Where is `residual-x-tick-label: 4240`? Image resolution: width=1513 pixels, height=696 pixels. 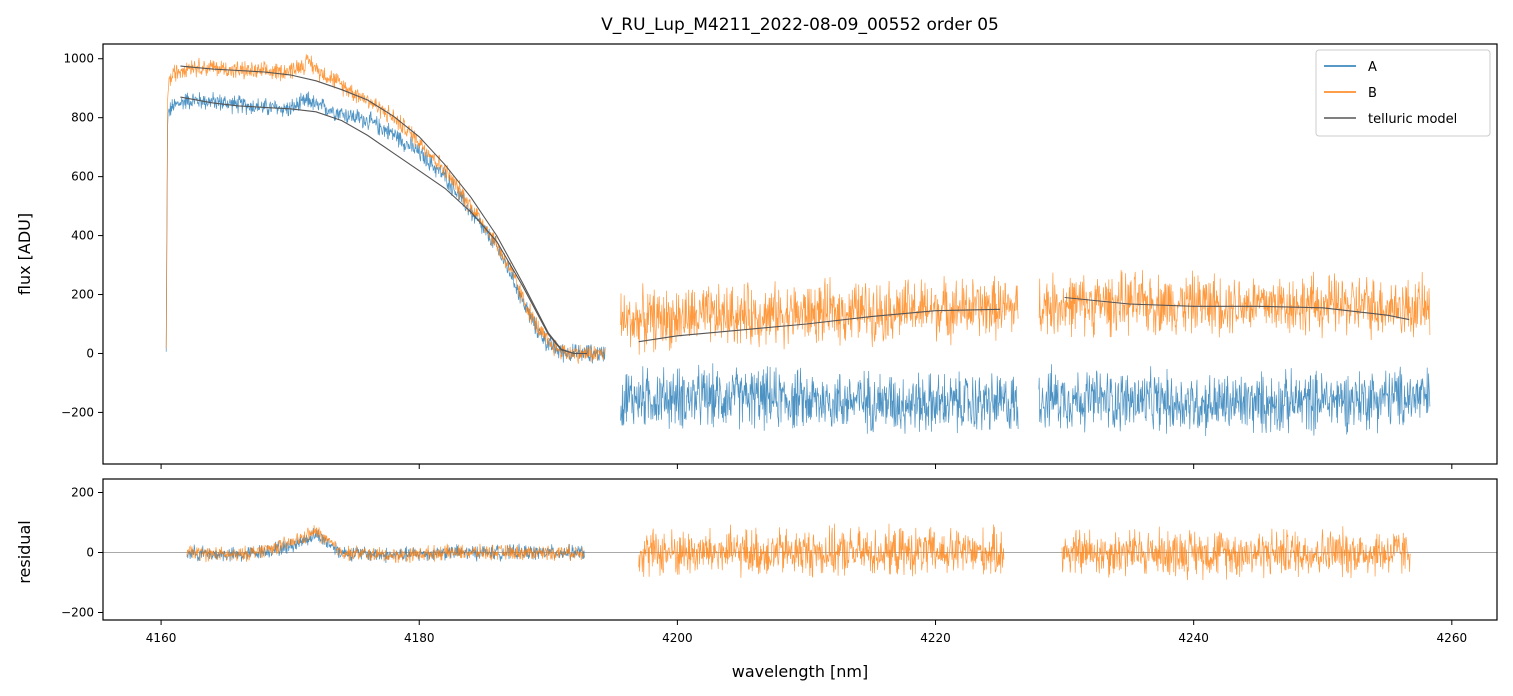 residual-x-tick-label: 4240 is located at coordinates (1193, 638).